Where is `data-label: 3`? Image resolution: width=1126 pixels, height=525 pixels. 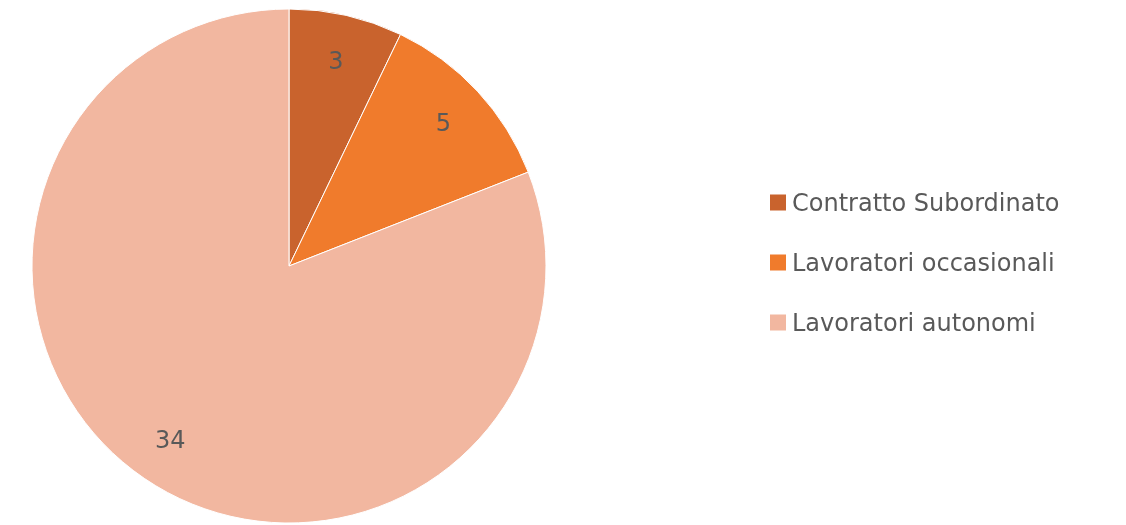
data-label: 3 is located at coordinates (336, 60).